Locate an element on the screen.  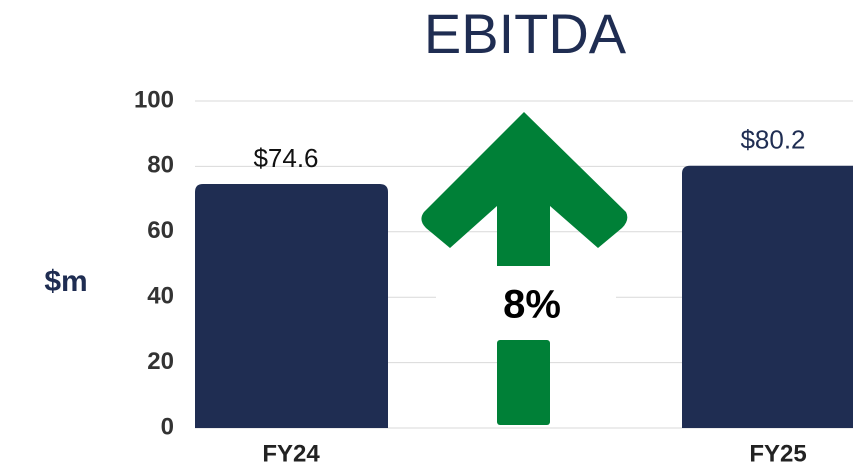
x-tick-label: FY25 is located at coordinates (777, 453).